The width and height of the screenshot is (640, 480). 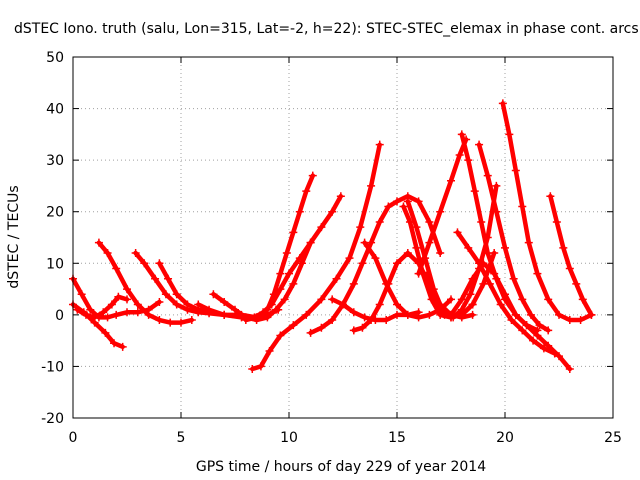 What do you see at coordinates (397, 438) in the screenshot?
I see `x-tick-label: 15` at bounding box center [397, 438].